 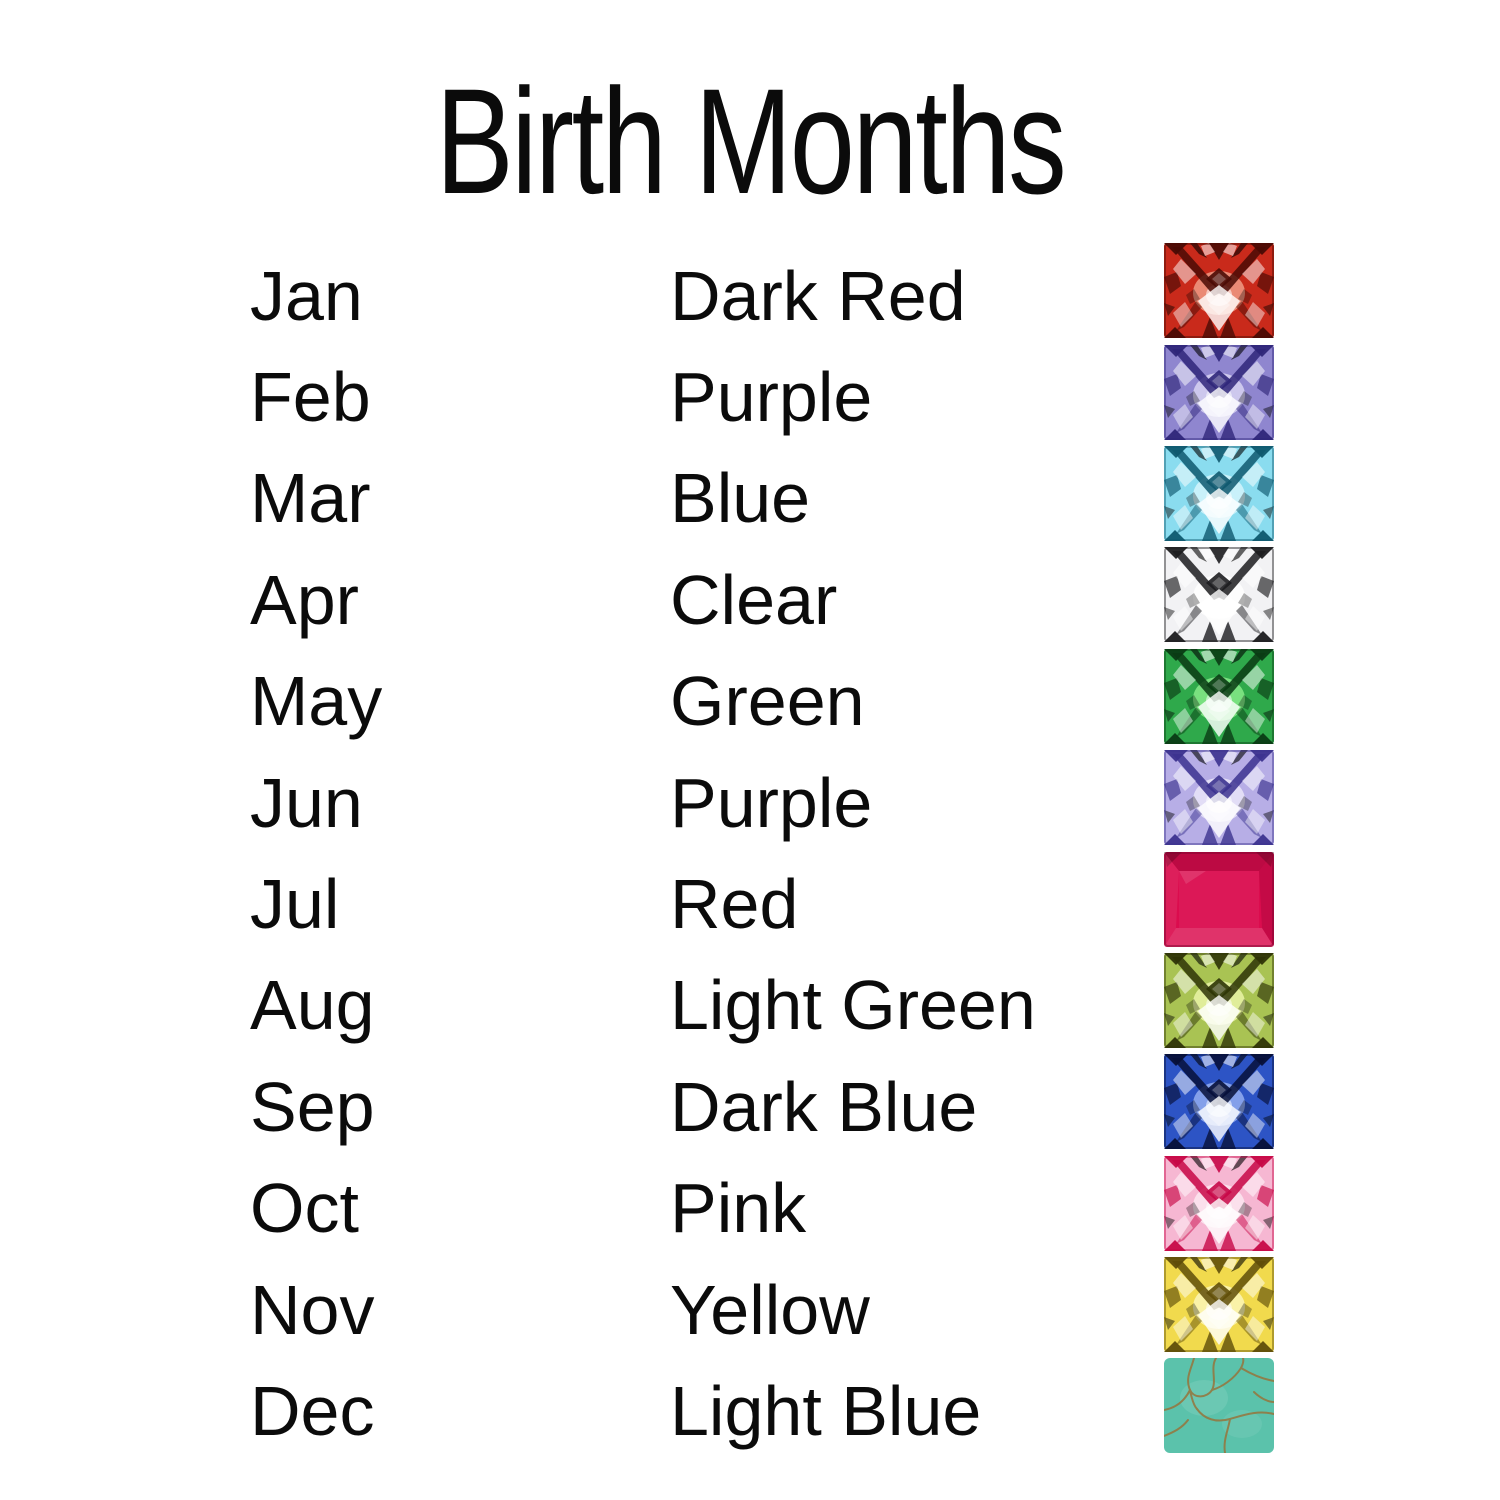 I want to click on color-name-label: Light Green, so click(x=853, y=1005).